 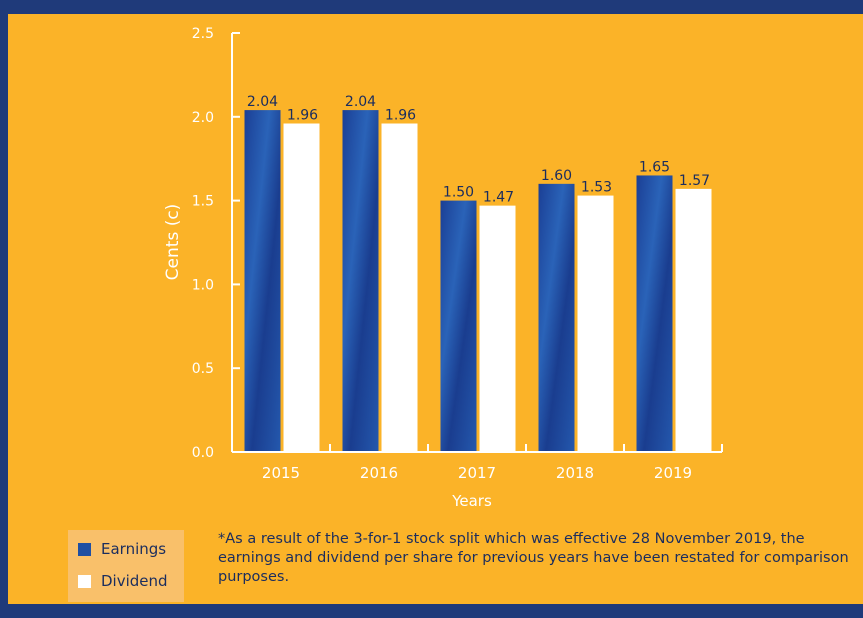 What do you see at coordinates (301, 287) in the screenshot?
I see `bar-dividend-2015` at bounding box center [301, 287].